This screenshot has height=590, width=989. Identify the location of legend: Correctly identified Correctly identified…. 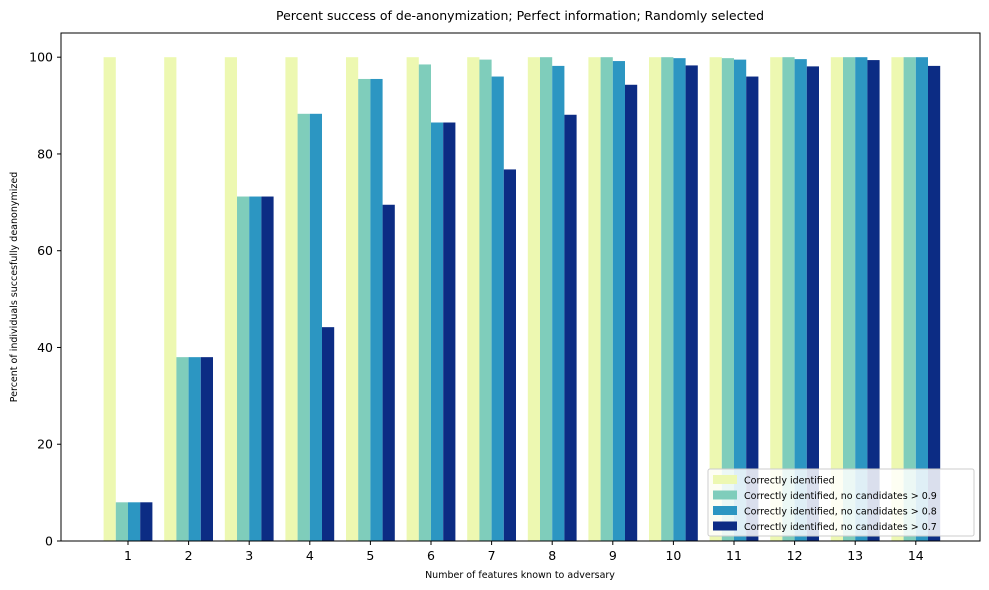
(841, 502).